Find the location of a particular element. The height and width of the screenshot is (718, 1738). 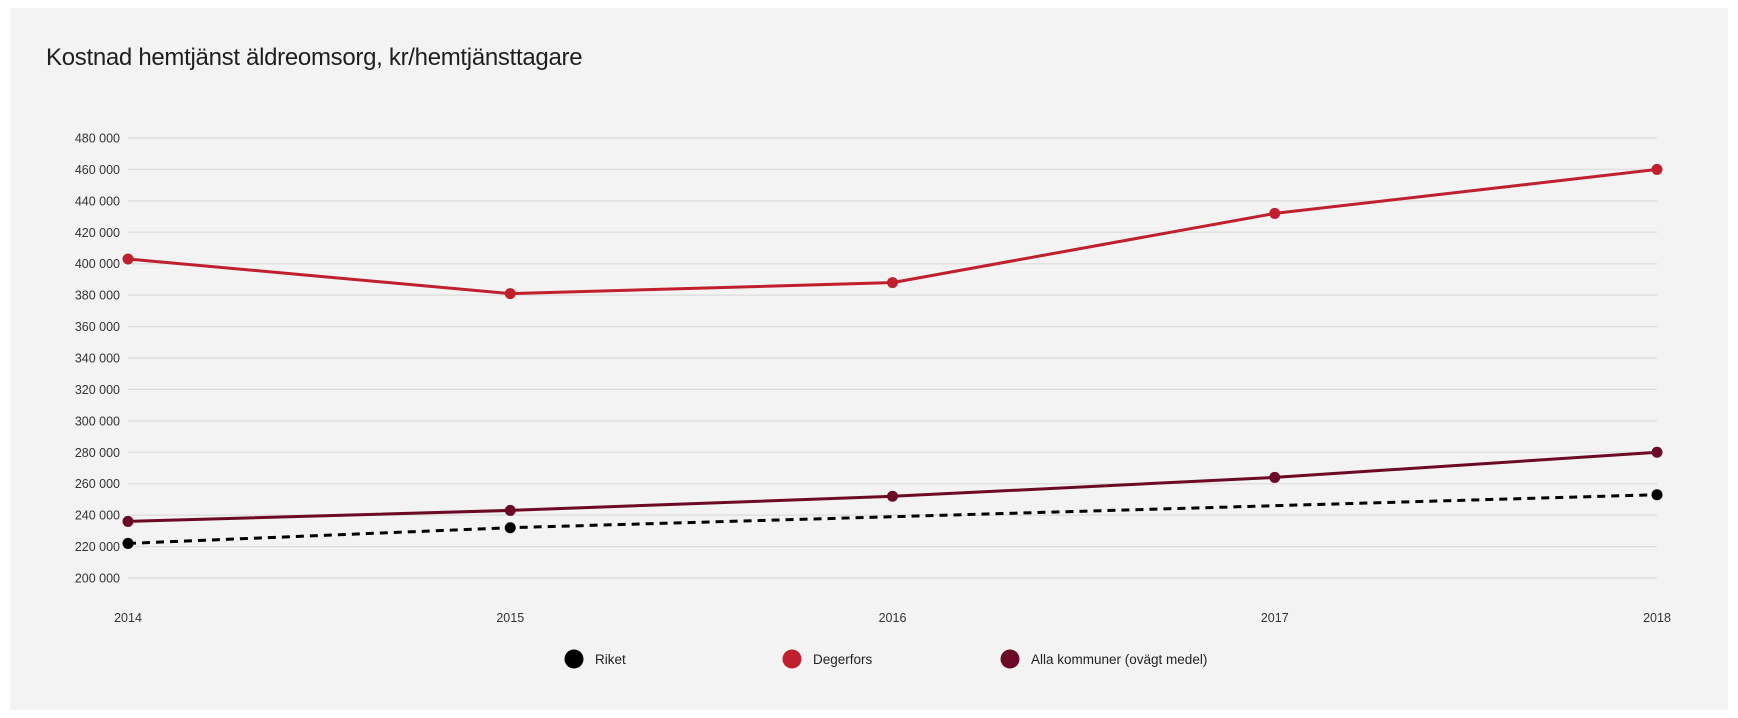

legend-label: Alla kommuner (ovägt medel) is located at coordinates (1119, 659).